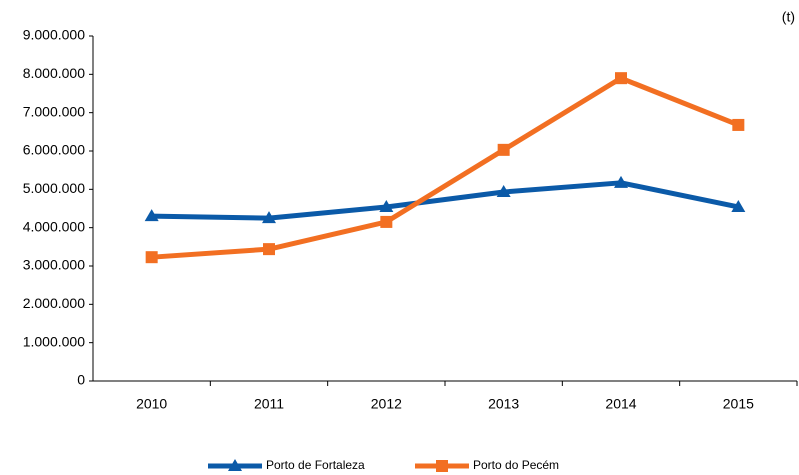  I want to click on x-tick-label: 2010, so click(151, 404).